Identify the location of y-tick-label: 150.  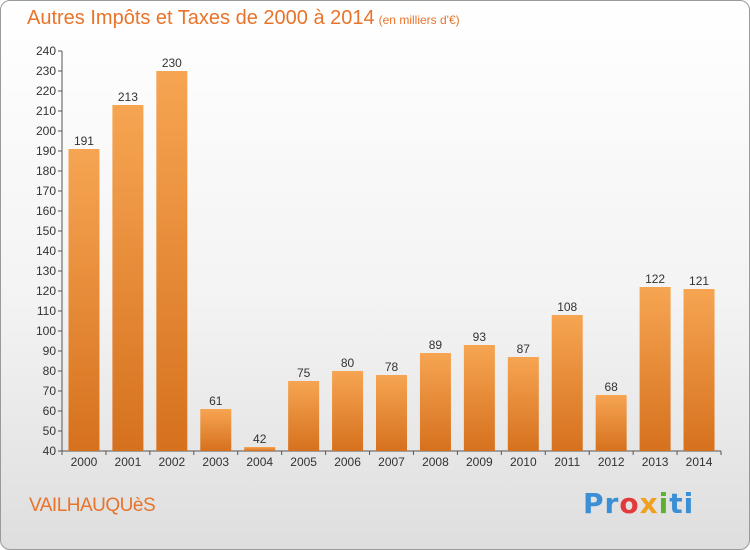
(46, 231).